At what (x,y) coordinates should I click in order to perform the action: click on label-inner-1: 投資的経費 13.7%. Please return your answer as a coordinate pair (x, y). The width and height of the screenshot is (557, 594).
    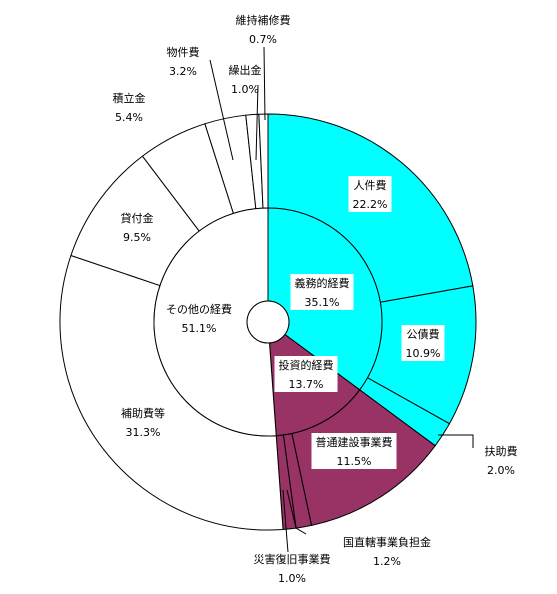
    Looking at the image, I should click on (306, 374).